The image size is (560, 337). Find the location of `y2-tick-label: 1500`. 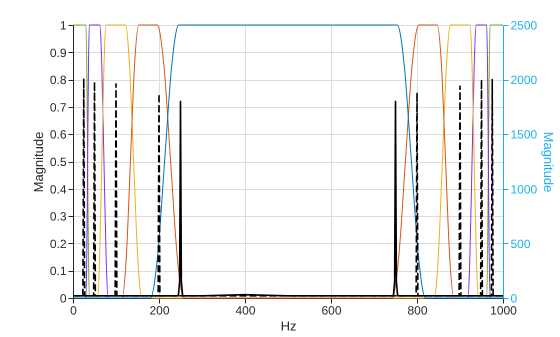

y2-tick-label: 1500 is located at coordinates (524, 135).